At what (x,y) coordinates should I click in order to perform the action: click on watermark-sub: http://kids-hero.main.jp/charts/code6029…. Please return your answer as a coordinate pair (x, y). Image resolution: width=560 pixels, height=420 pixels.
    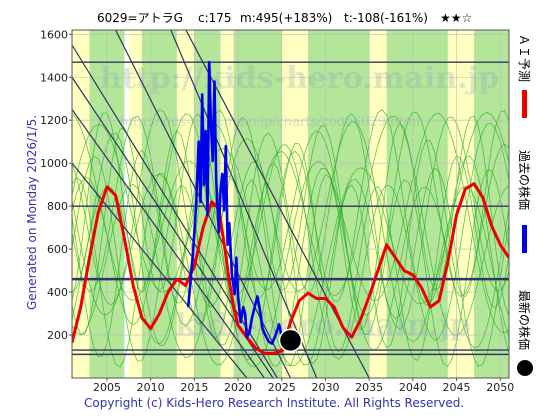
    Looking at the image, I should click on (270, 122).